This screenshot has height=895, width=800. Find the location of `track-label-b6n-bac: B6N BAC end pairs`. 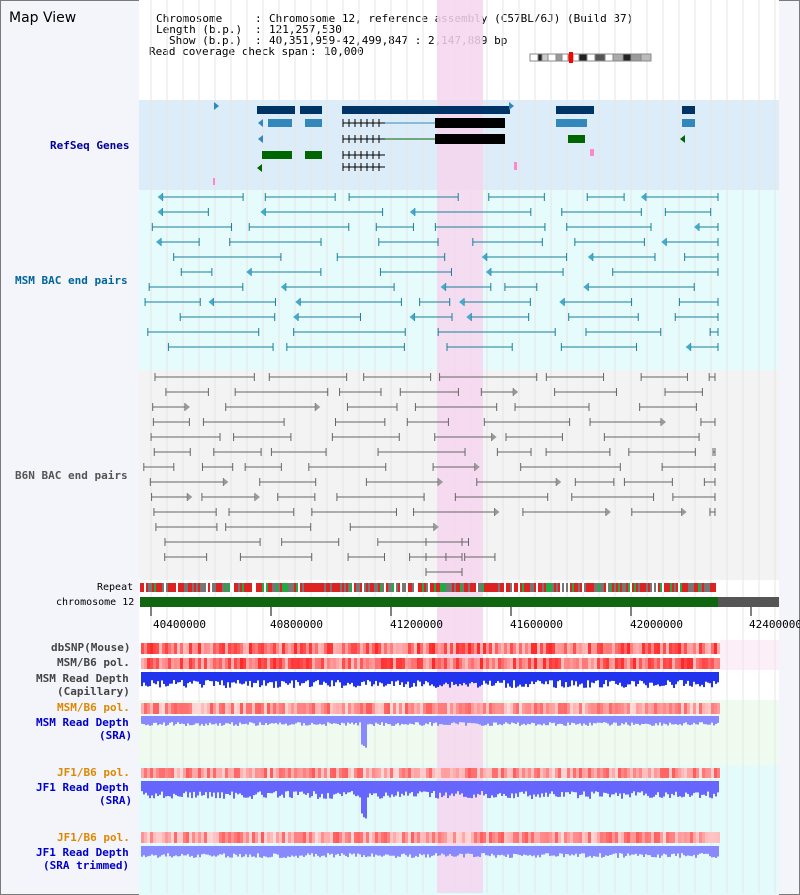

track-label-b6n-bac: B6N BAC end pairs is located at coordinates (71, 475).